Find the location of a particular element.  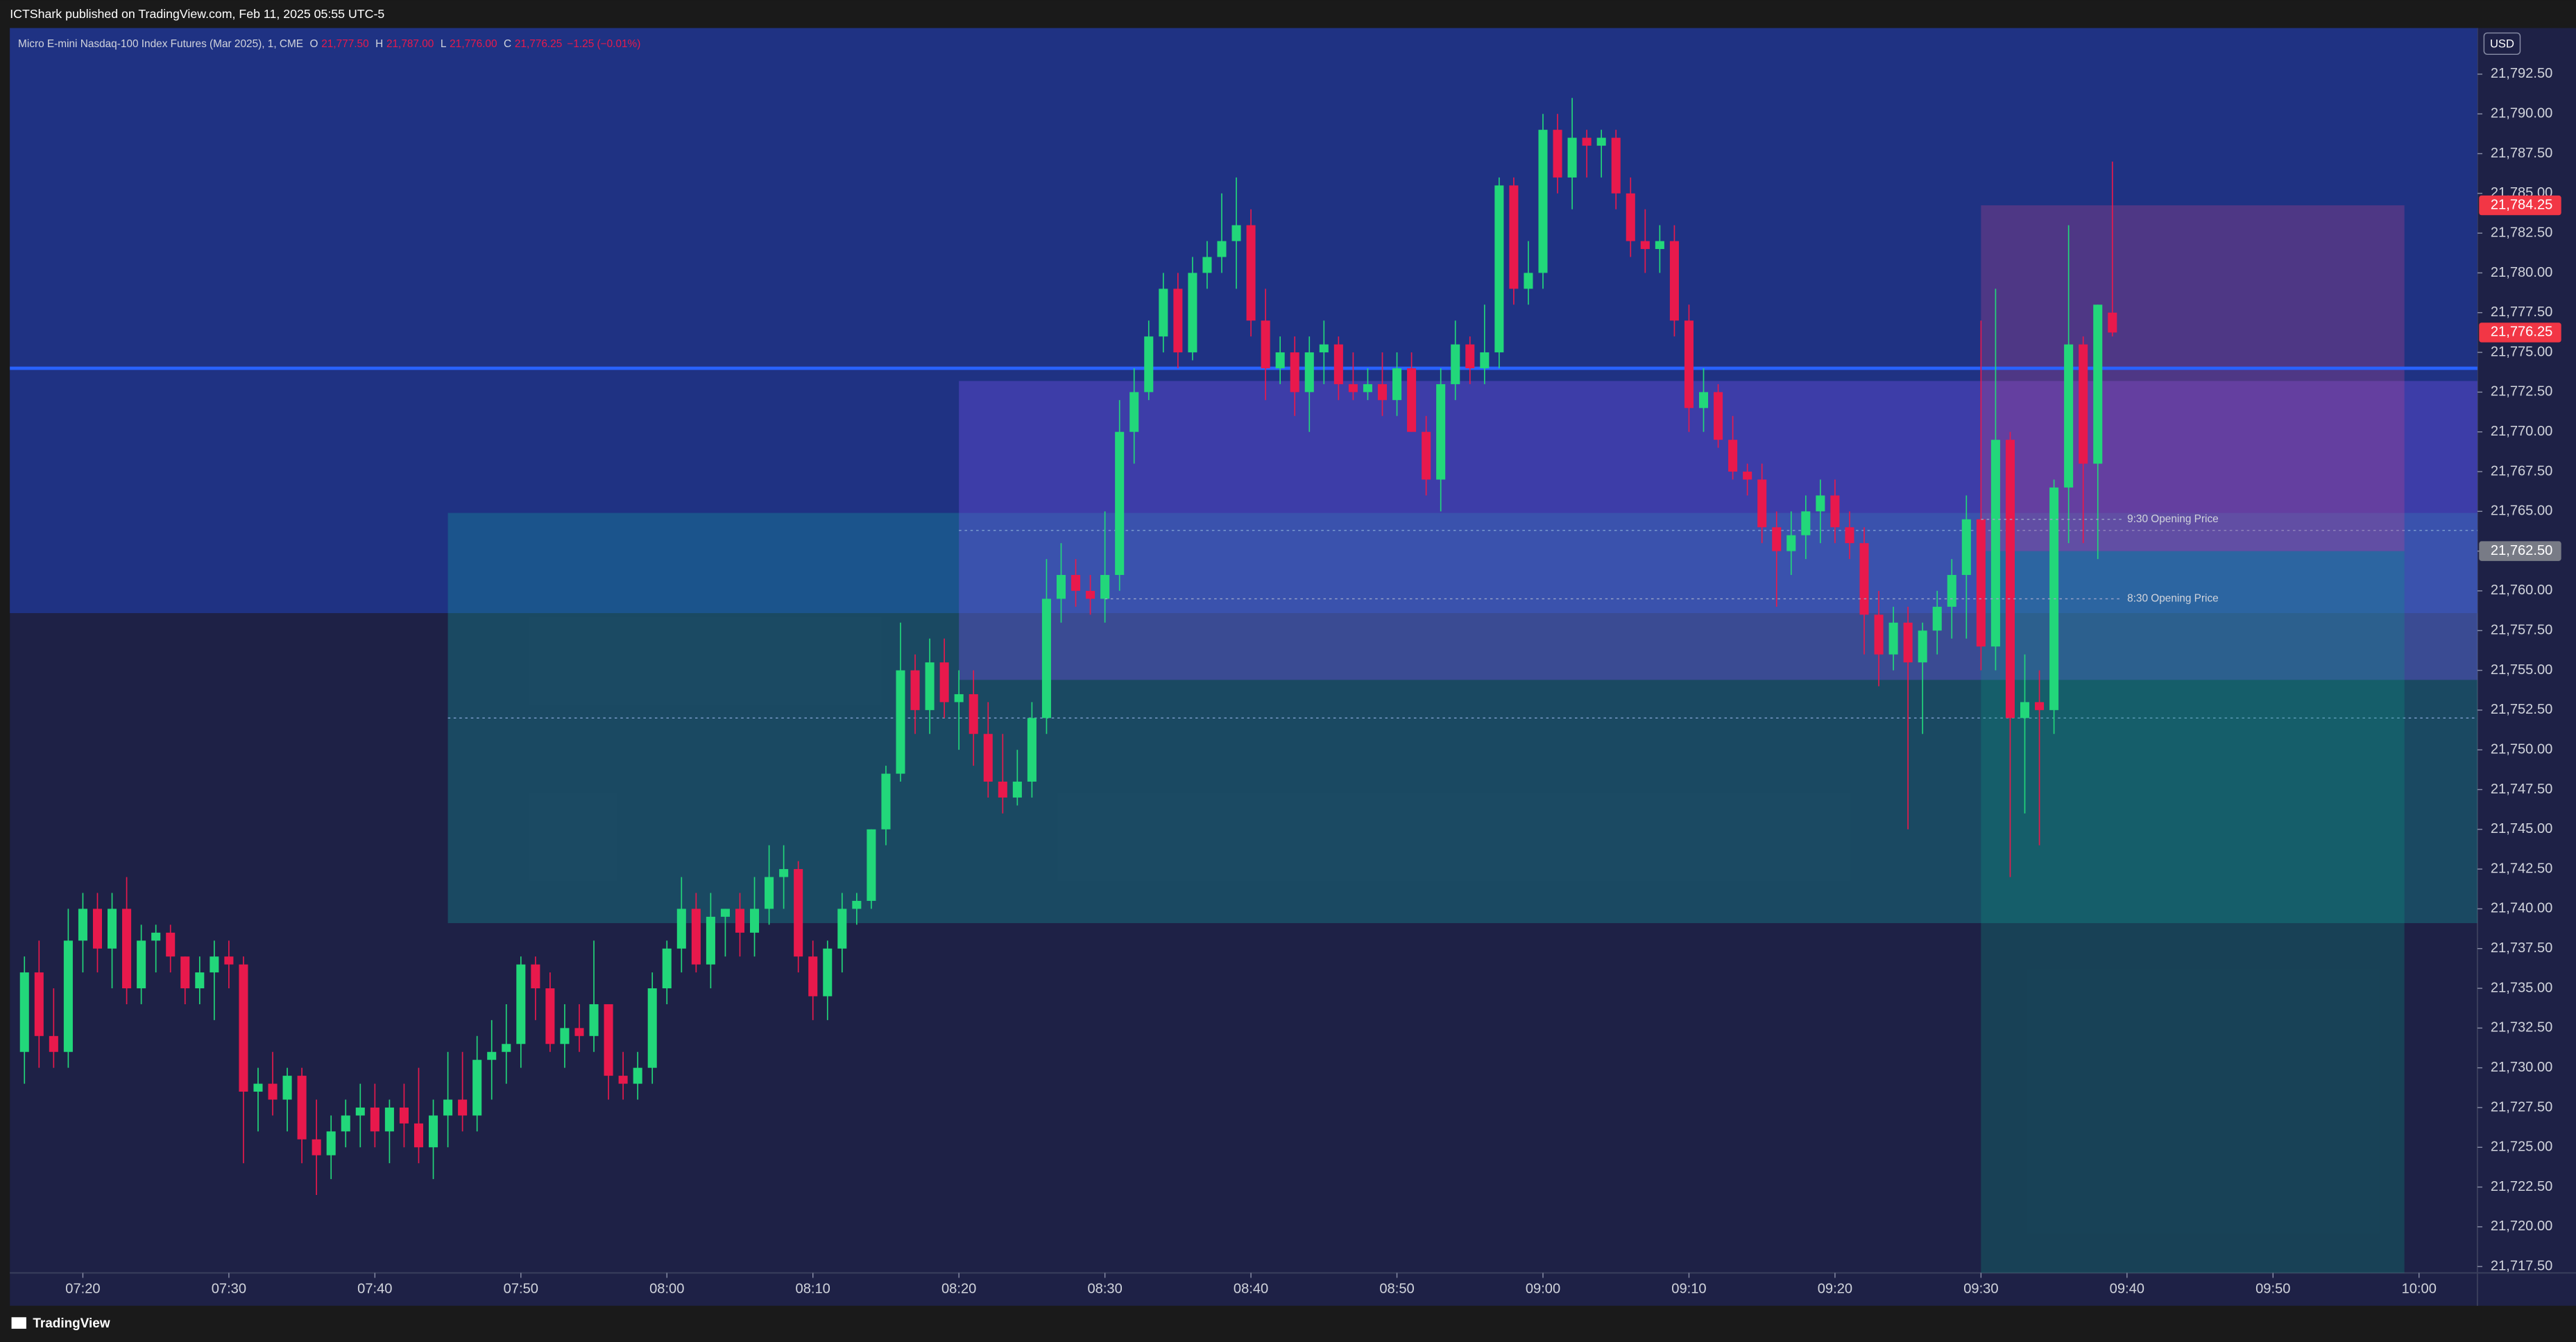

x-tick-label: 08:20 is located at coordinates (958, 1288).